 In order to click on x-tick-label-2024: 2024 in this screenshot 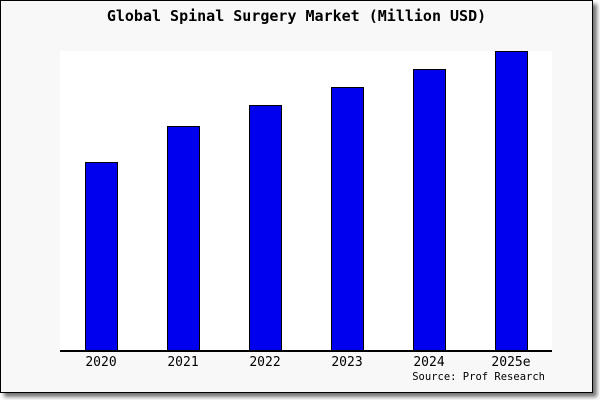, I will do `click(429, 362)`.